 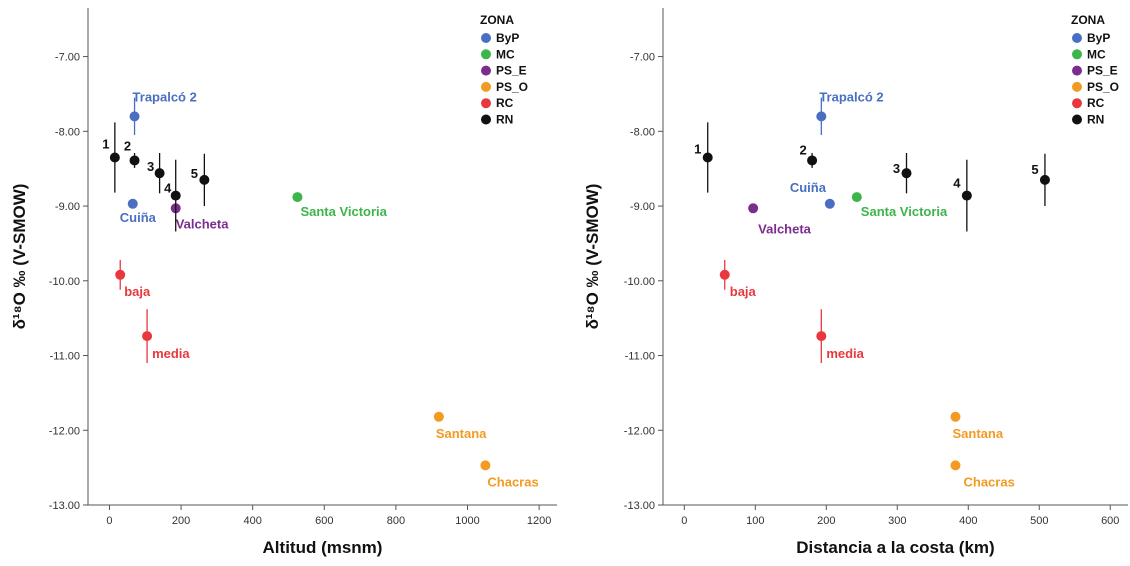 I want to click on point-label: Valcheta, so click(x=785, y=228).